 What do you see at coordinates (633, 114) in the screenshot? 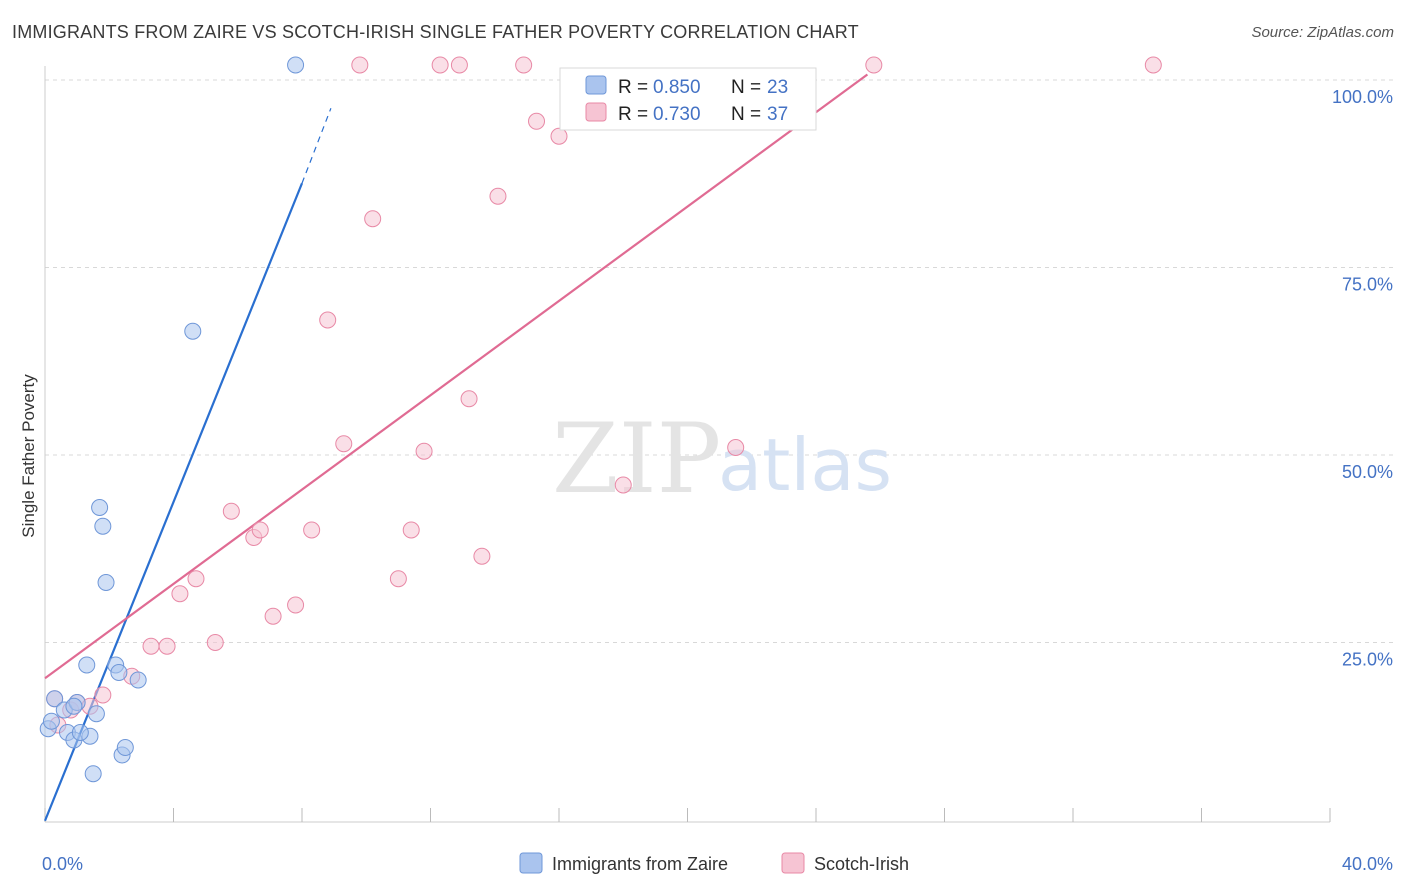
I see `legend-r-label-2: R =` at bounding box center [633, 114].